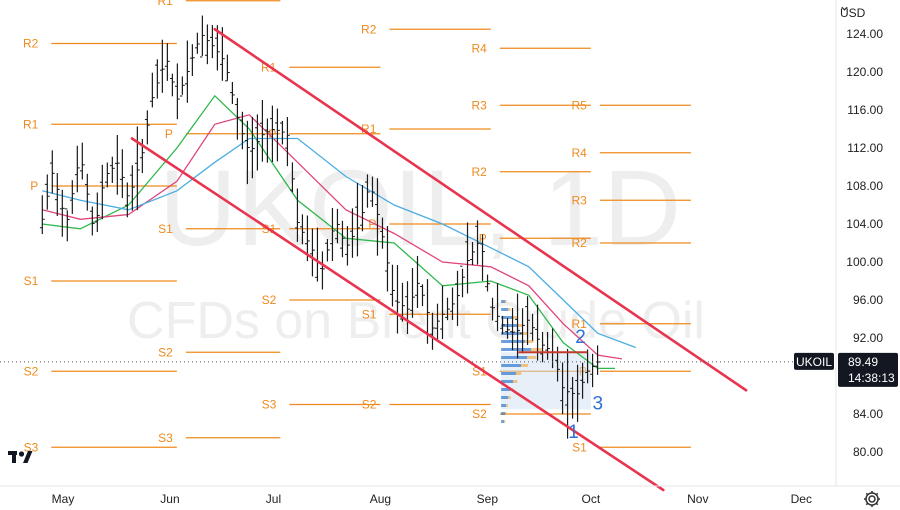  I want to click on x-tick-label: Jun, so click(169, 499).